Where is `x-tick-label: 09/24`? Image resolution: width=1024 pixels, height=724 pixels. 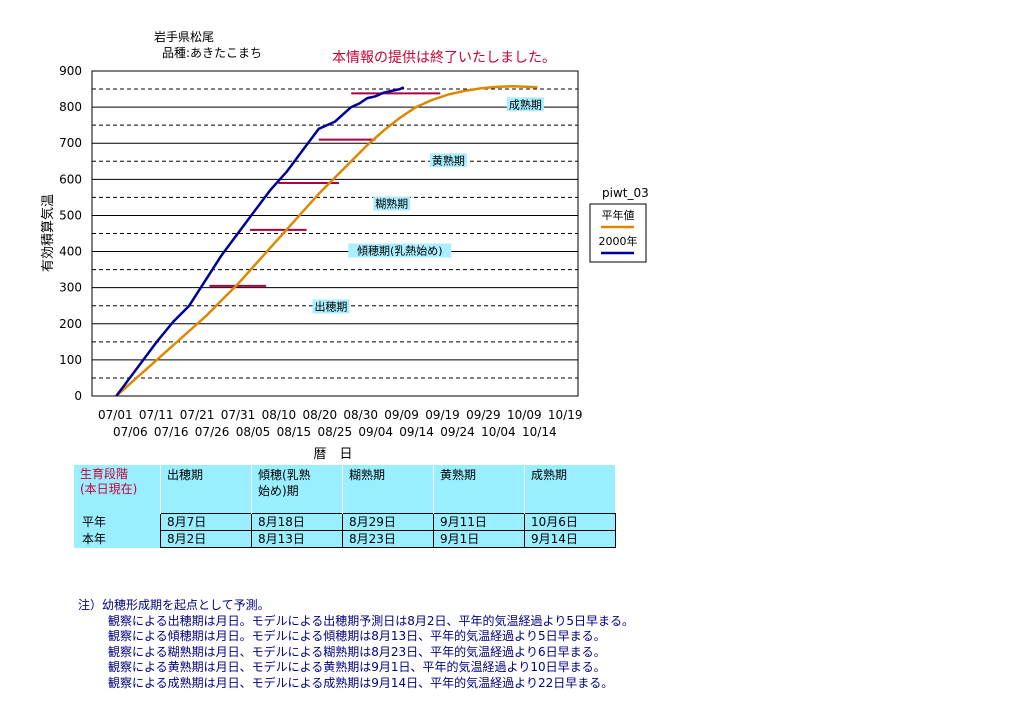 x-tick-label: 09/24 is located at coordinates (457, 432).